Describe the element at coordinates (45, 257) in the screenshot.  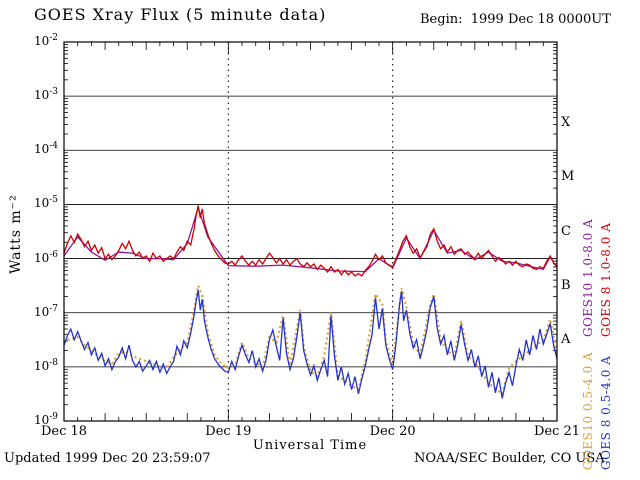
I see `y-axis-tick-label: 10⁻⁶` at that location.